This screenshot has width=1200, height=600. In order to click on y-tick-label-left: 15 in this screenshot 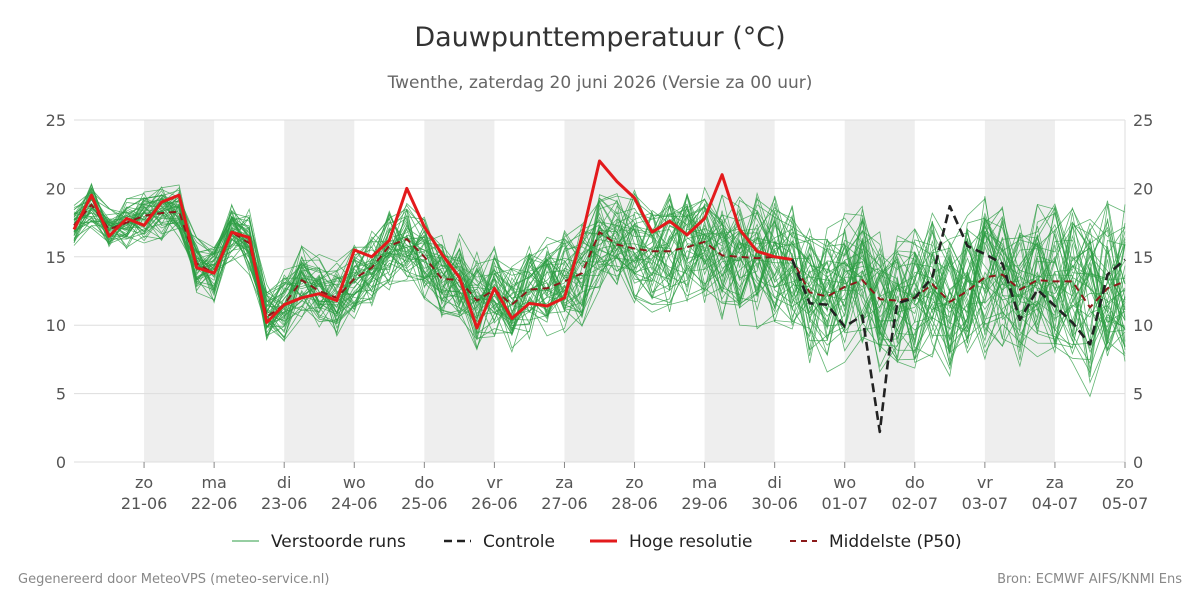, I will do `click(56, 257)`.